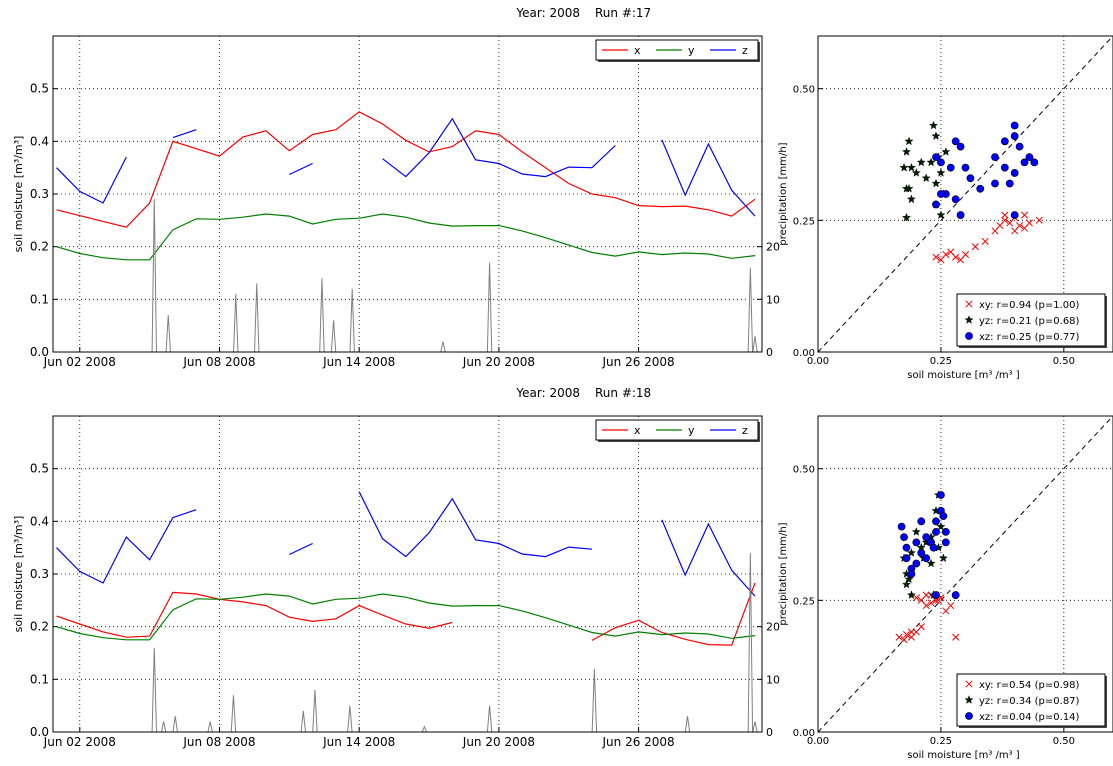  Describe the element at coordinates (623, 13) in the screenshot. I see `panel-1-title-run: Run #:17` at that location.